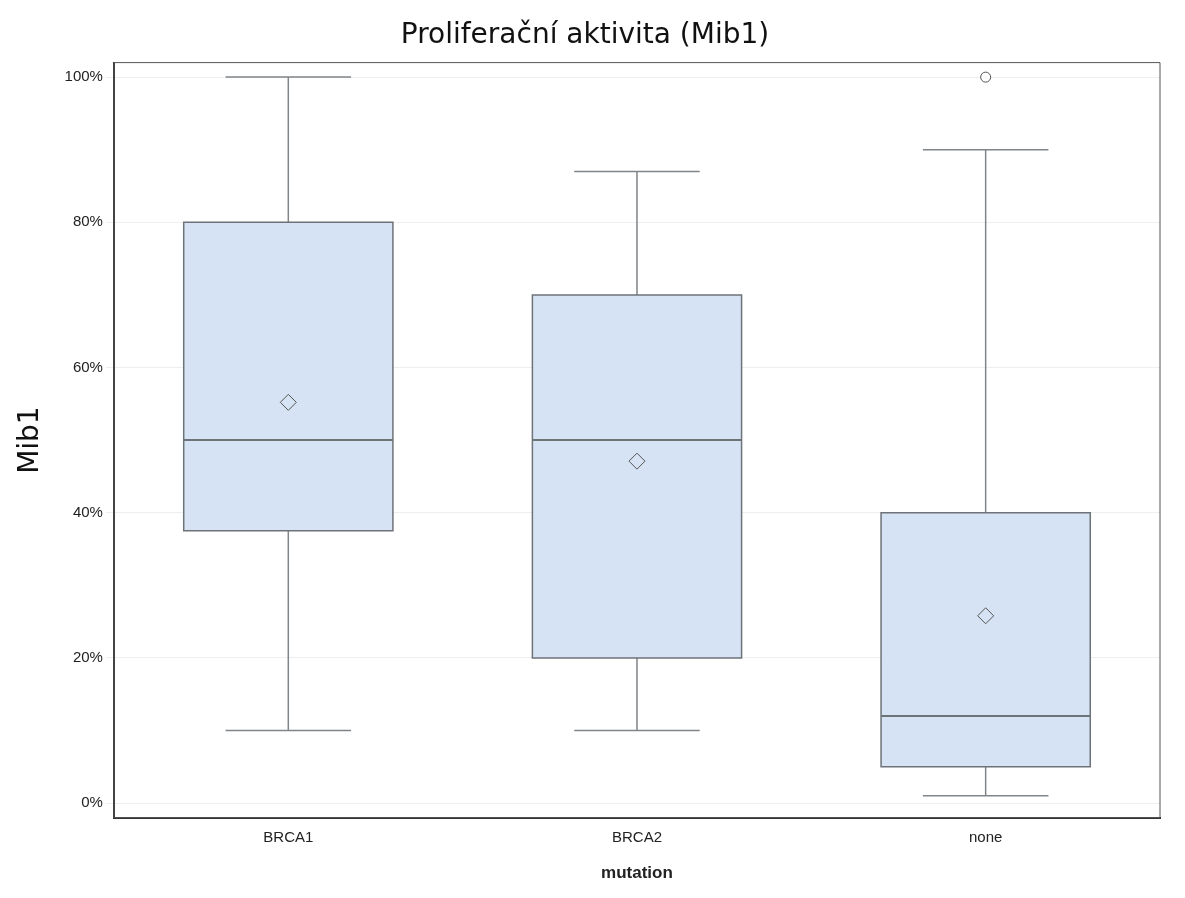 The height and width of the screenshot is (898, 1185). What do you see at coordinates (29, 440) in the screenshot?
I see `y-axis-title: Mib1` at bounding box center [29, 440].